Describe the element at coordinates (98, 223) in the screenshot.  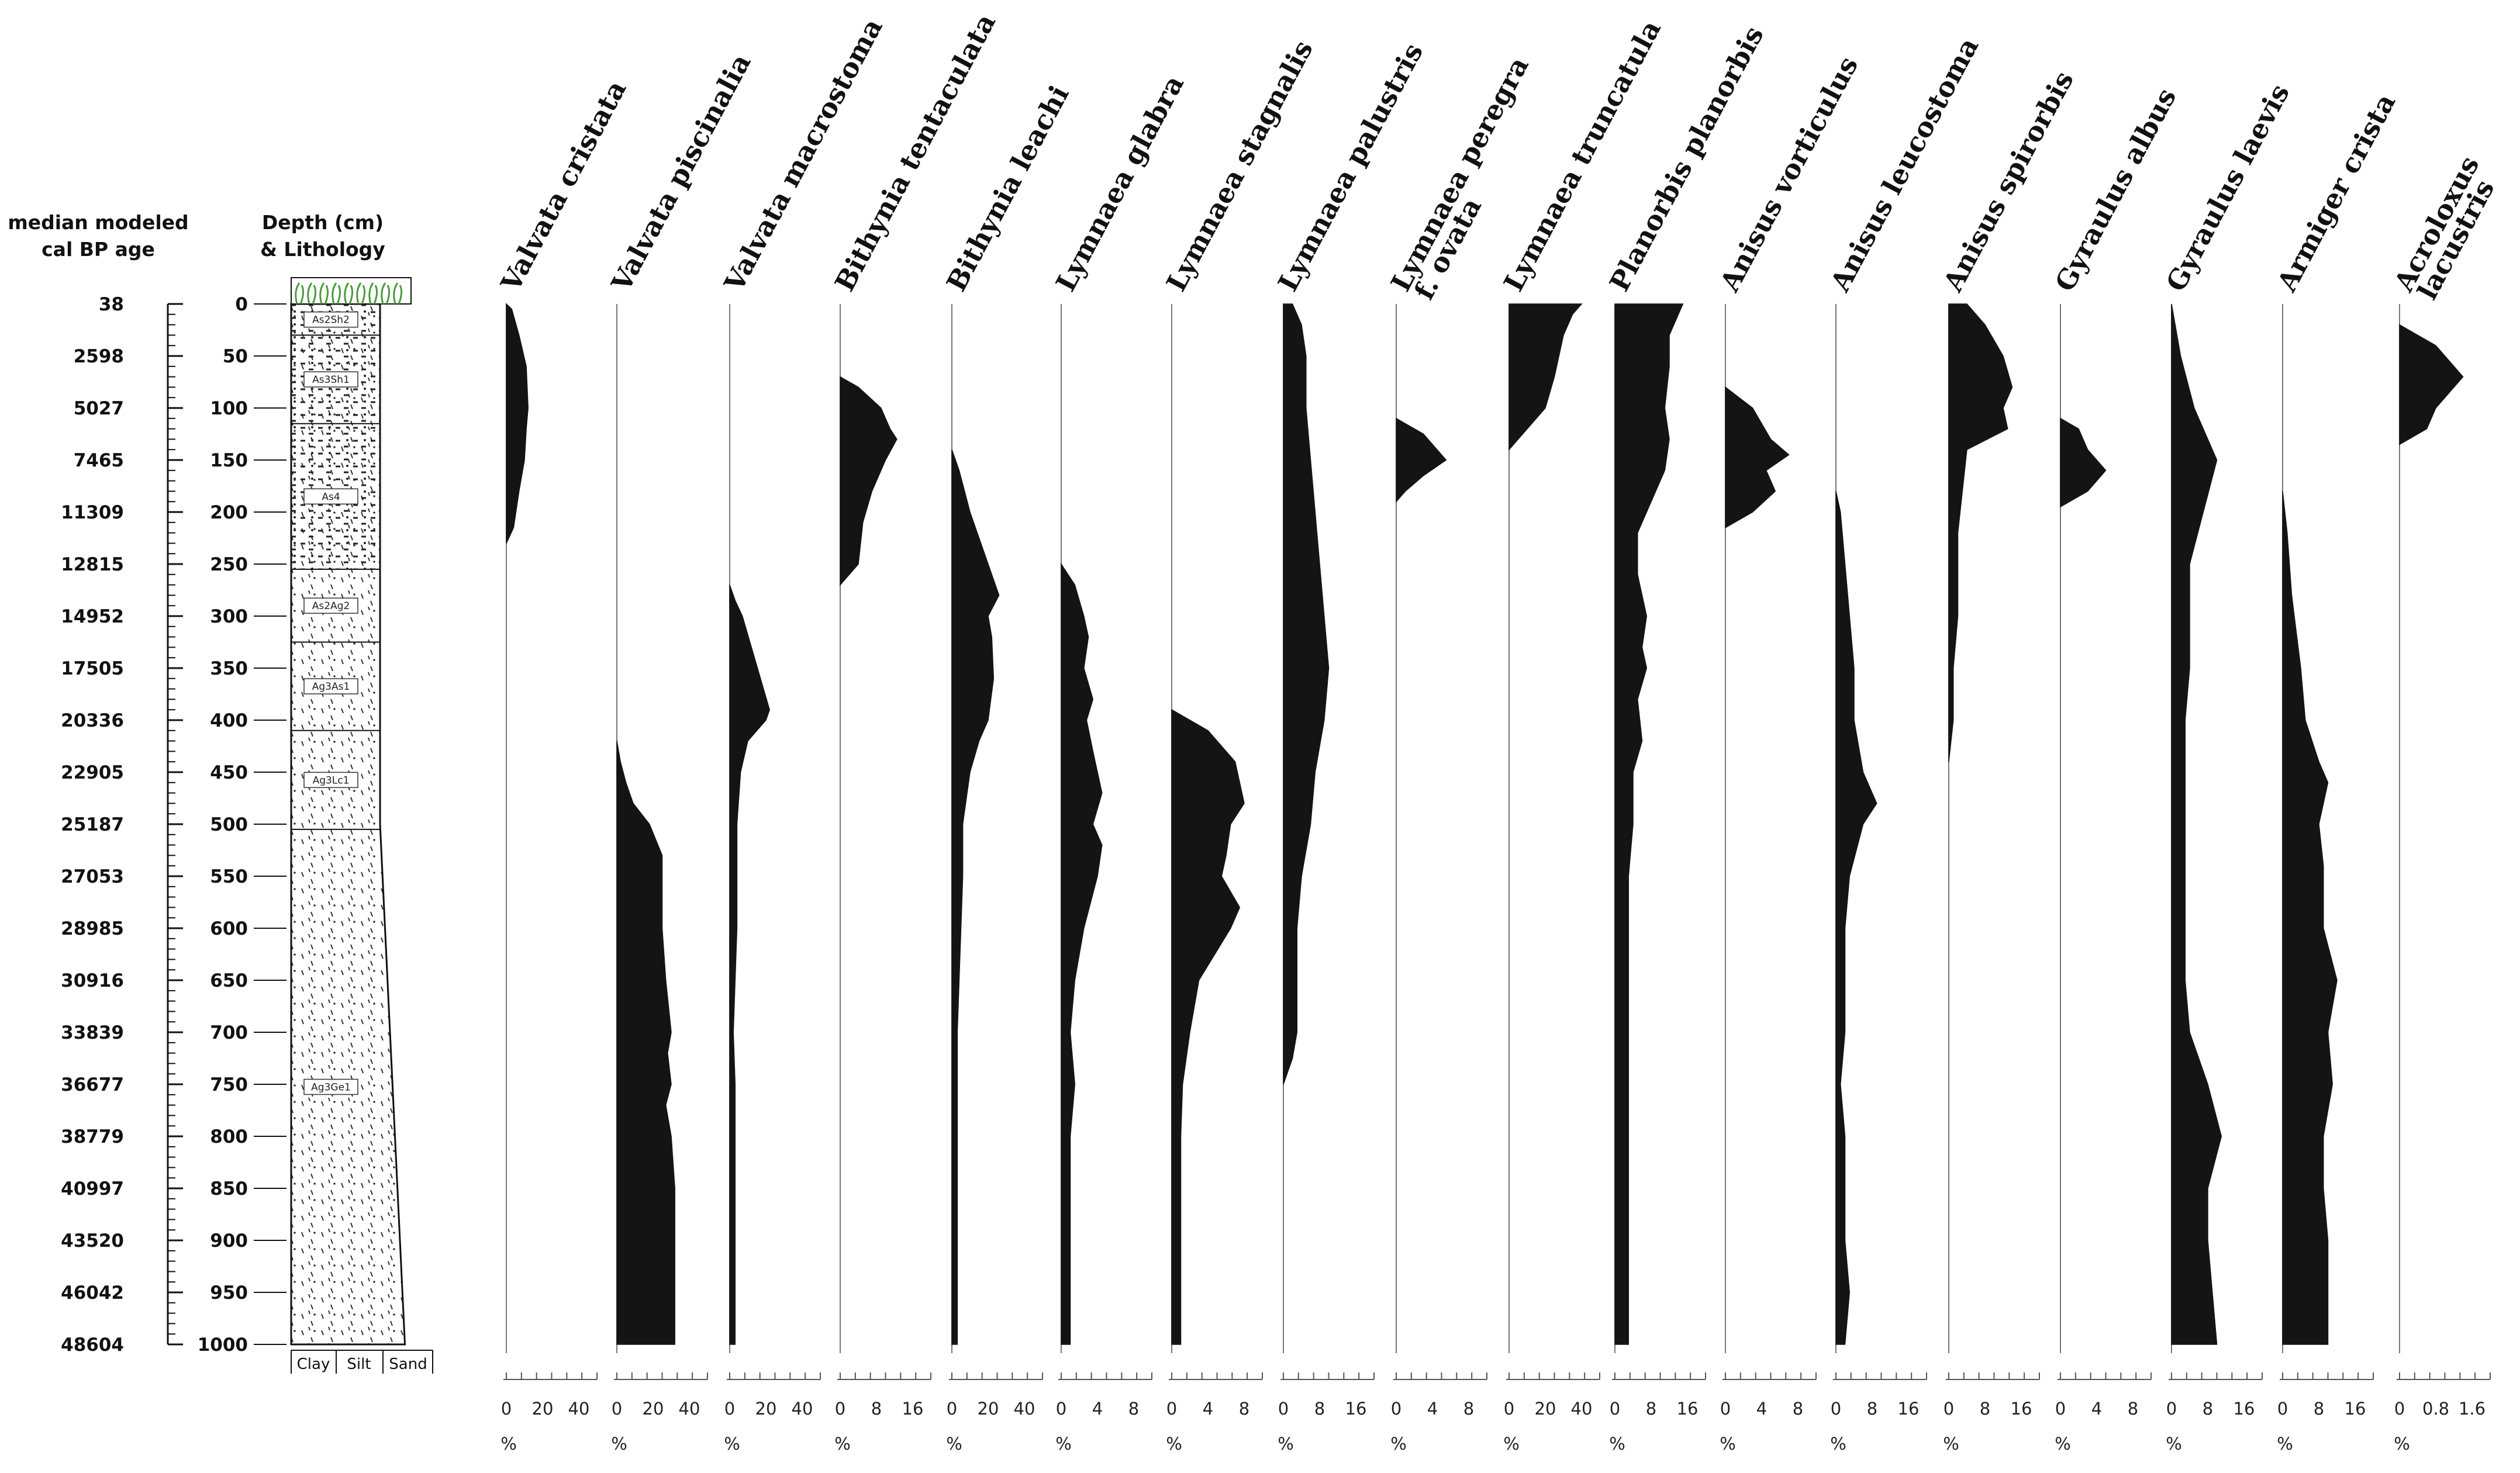
I see `age-header-line1: median modeled` at that location.